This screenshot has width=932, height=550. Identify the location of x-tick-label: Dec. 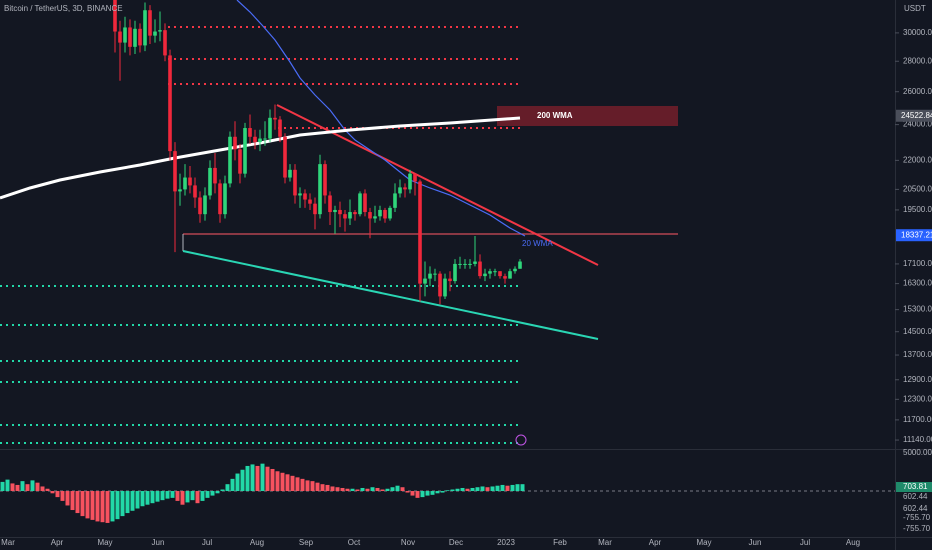
(456, 542).